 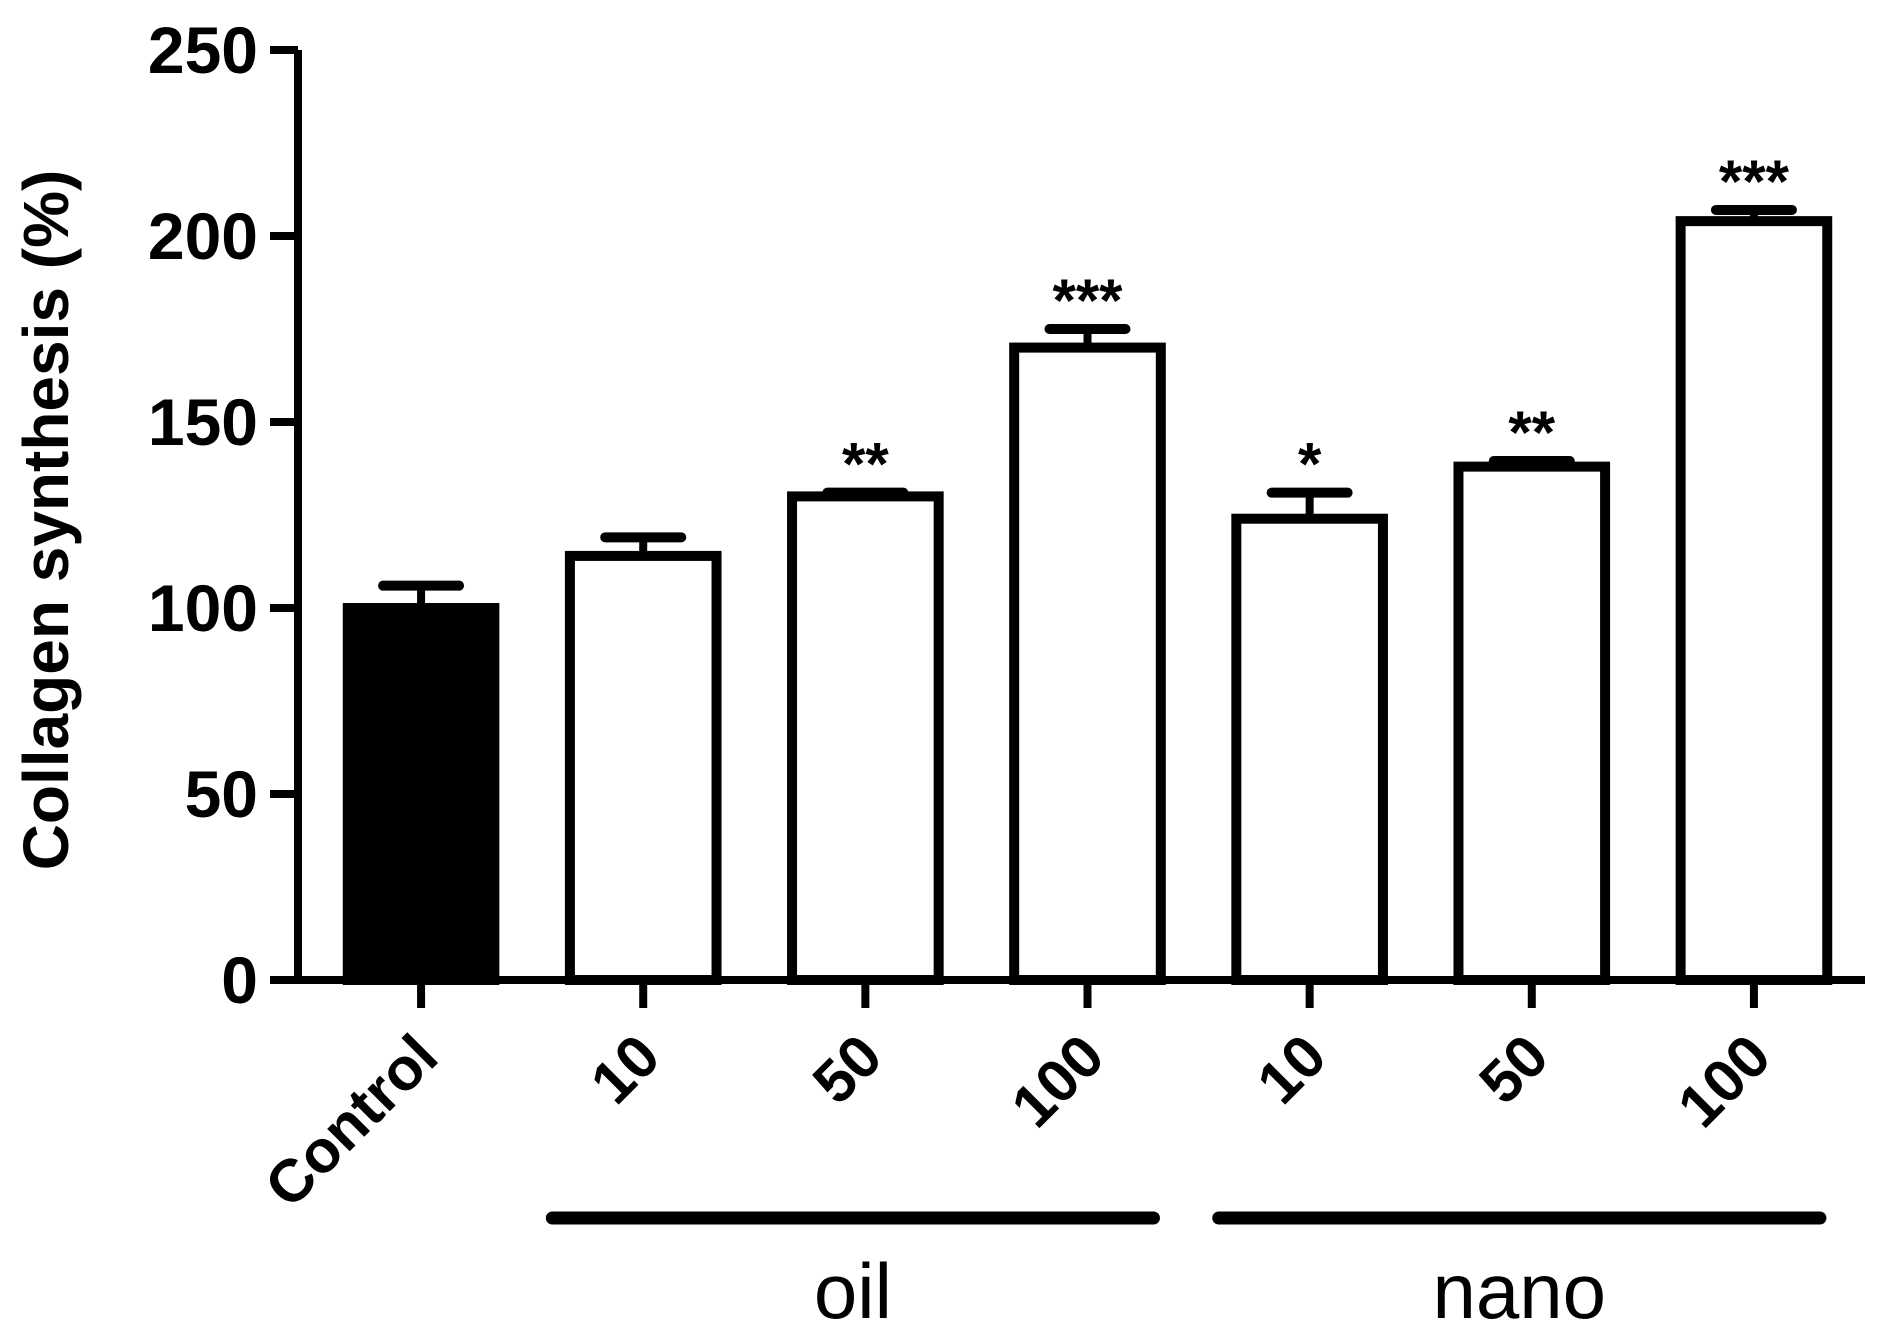 I want to click on group-label: nano, so click(x=1520, y=1287).